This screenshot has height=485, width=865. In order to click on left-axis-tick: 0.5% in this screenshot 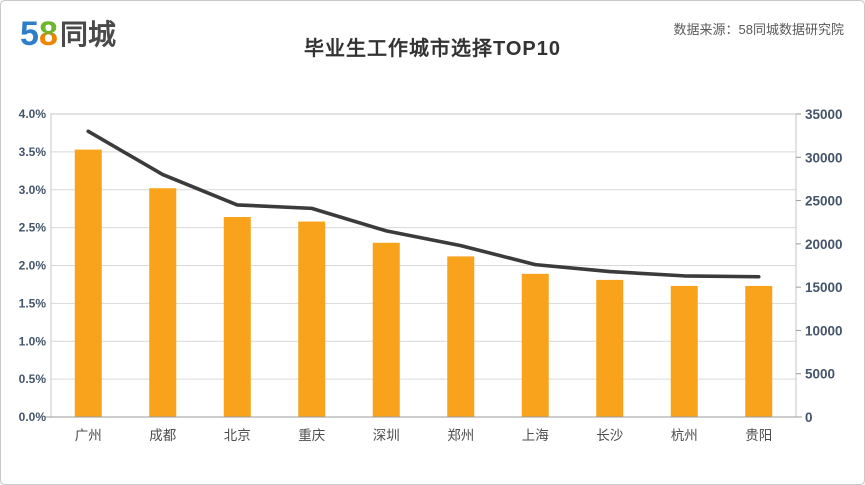, I will do `click(33, 379)`.